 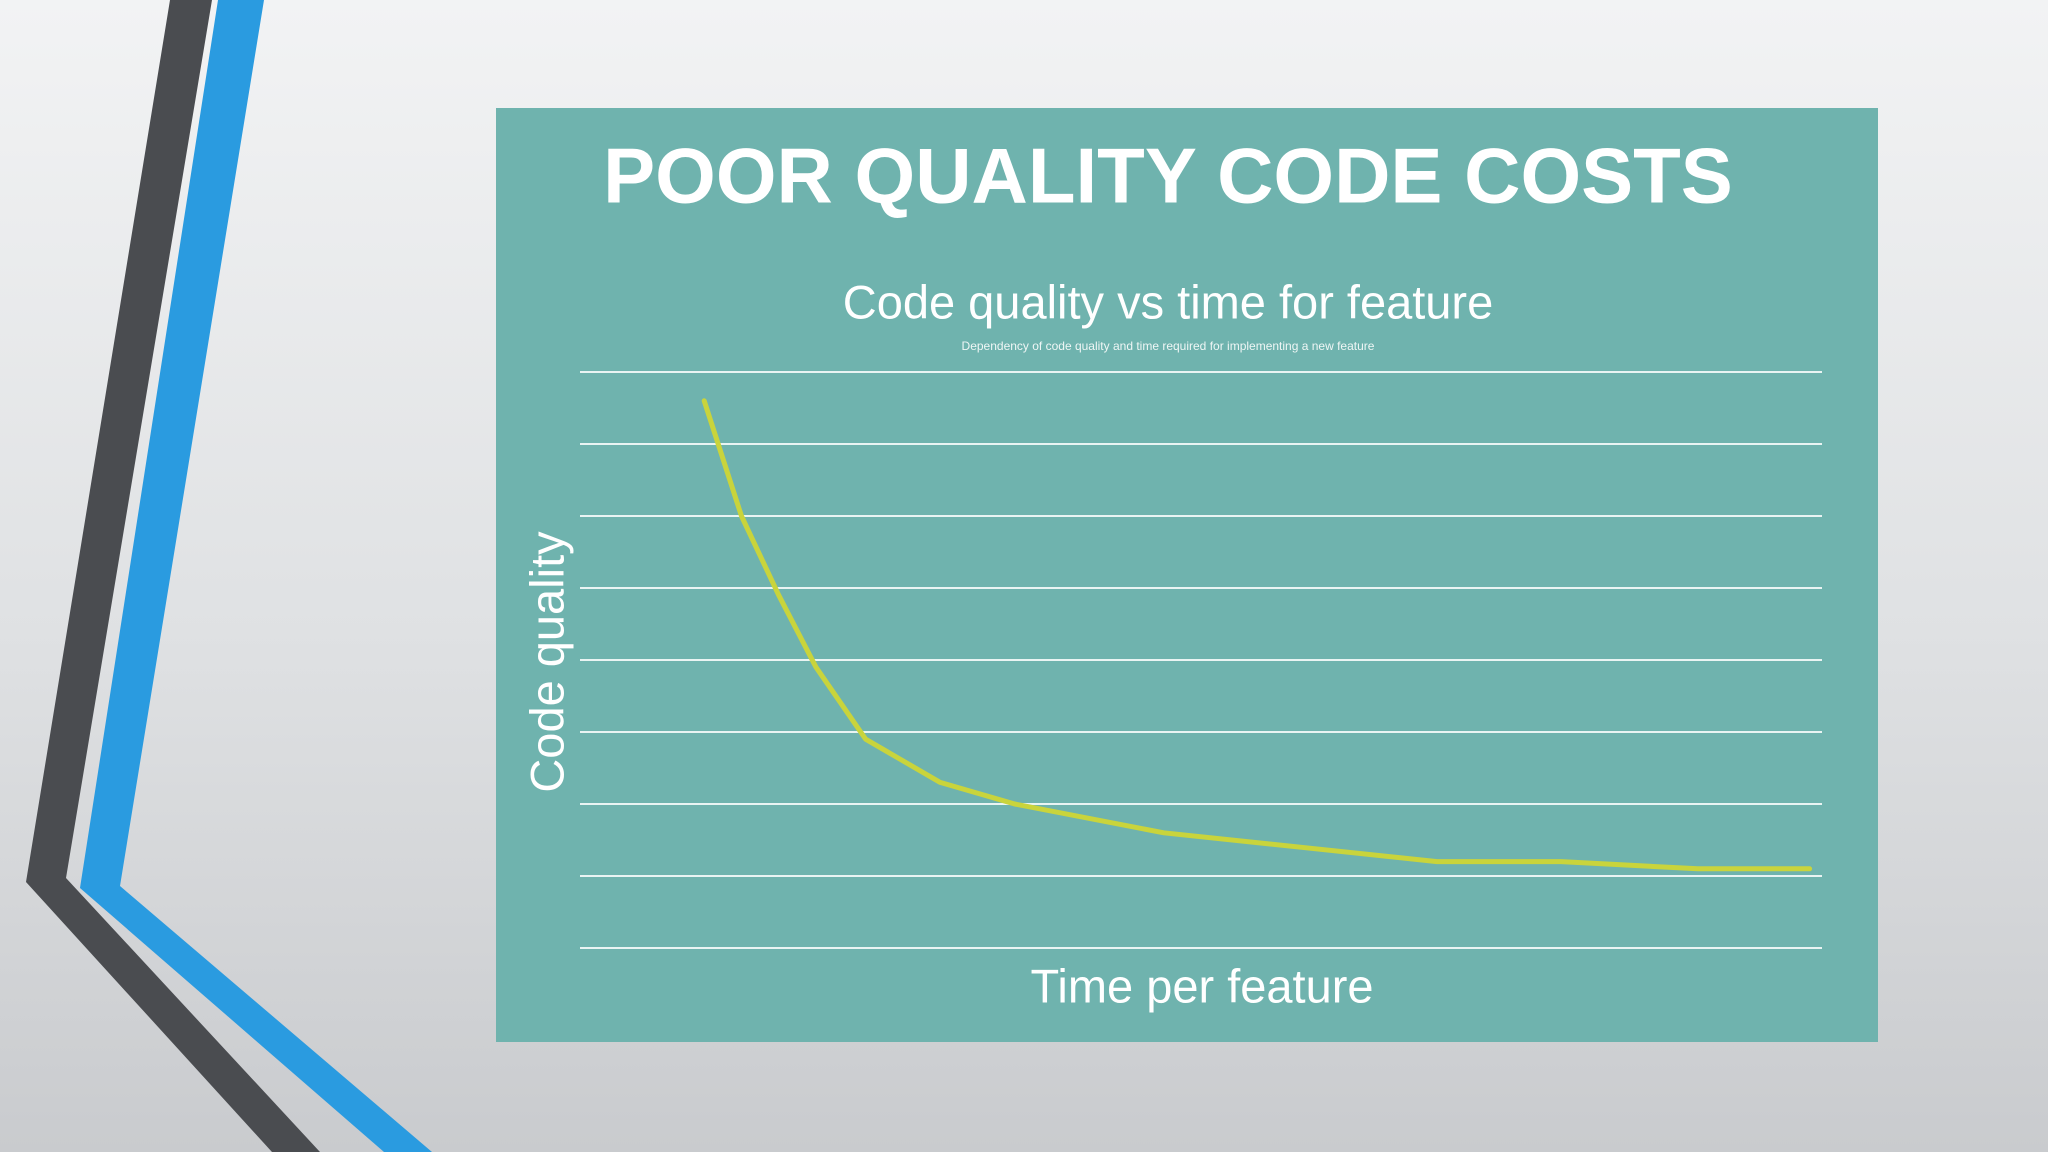 What do you see at coordinates (173, 576) in the screenshot?
I see `decor-stripe` at bounding box center [173, 576].